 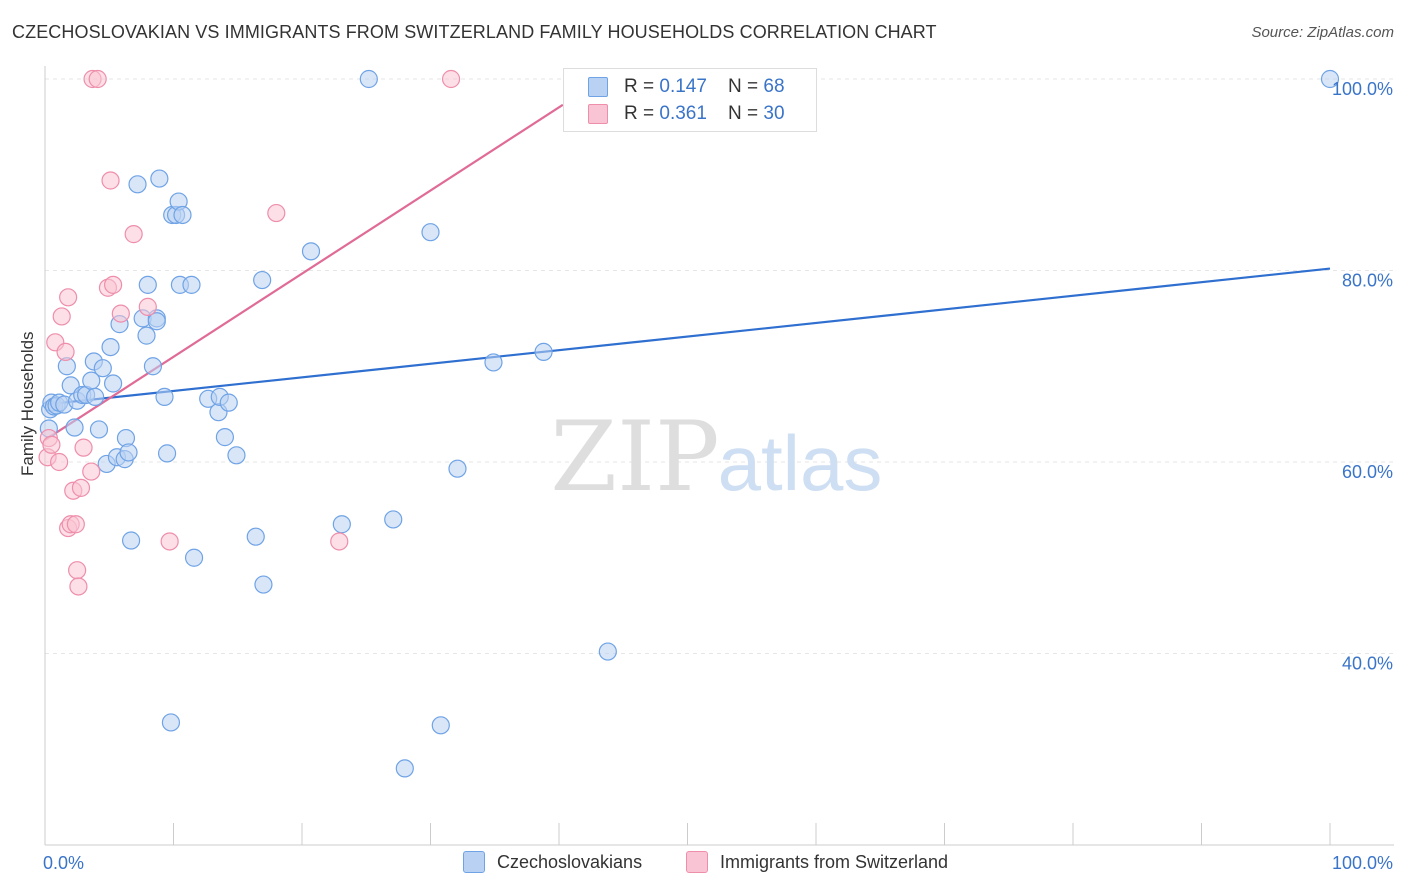 I want to click on n-value: 68, so click(x=774, y=86).